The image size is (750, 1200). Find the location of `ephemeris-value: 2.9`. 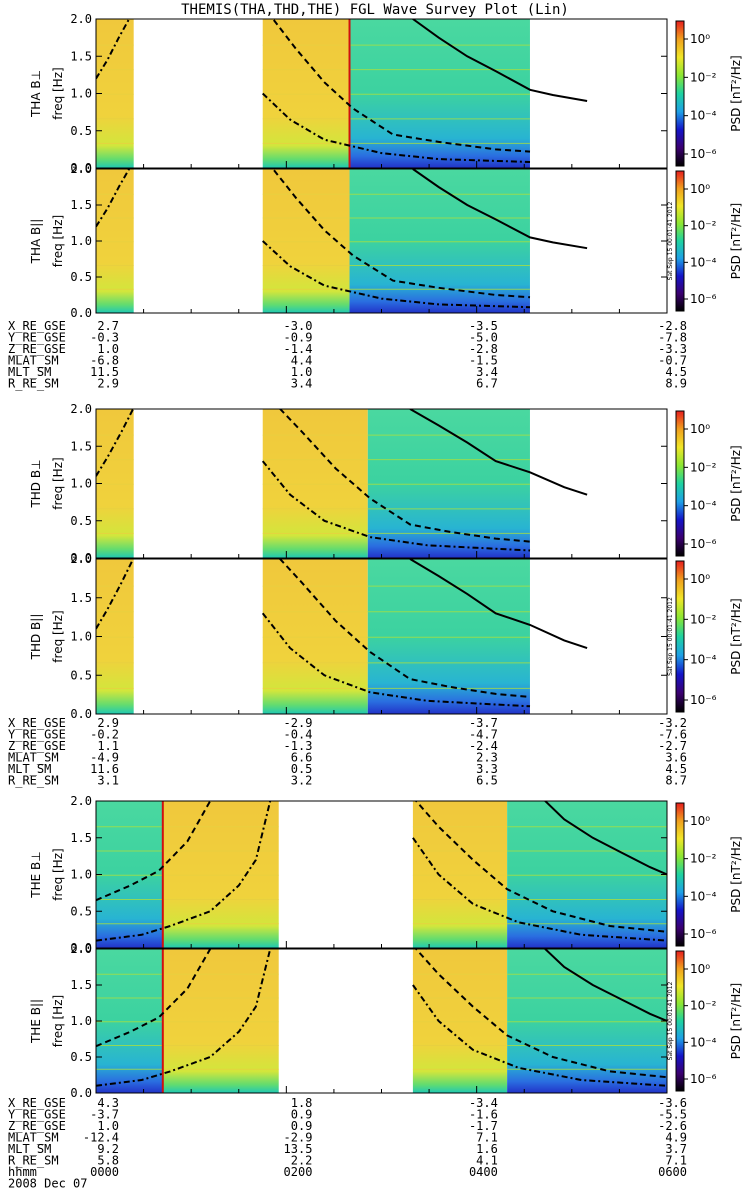

ephemeris-value: 2.9 is located at coordinates (108, 723).